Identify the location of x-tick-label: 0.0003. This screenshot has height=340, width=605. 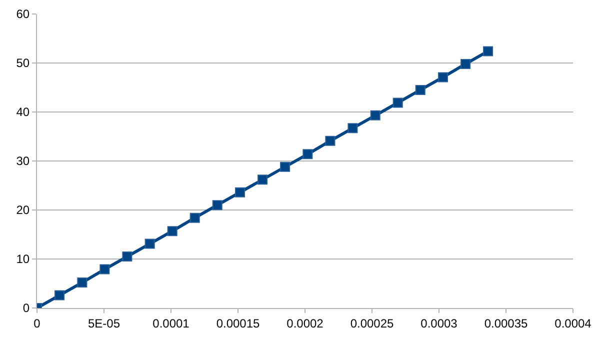
(439, 323).